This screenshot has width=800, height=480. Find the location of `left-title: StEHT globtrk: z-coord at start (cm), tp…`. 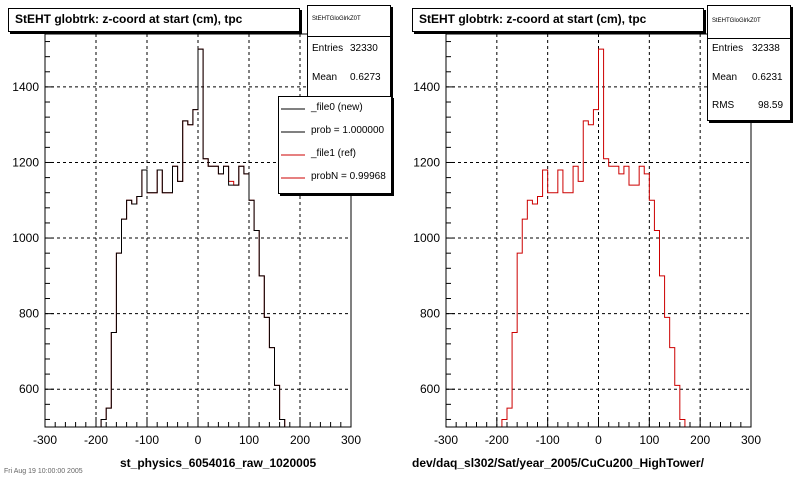

left-title: StEHT globtrk: z-coord at start (cm), tp… is located at coordinates (129, 19).